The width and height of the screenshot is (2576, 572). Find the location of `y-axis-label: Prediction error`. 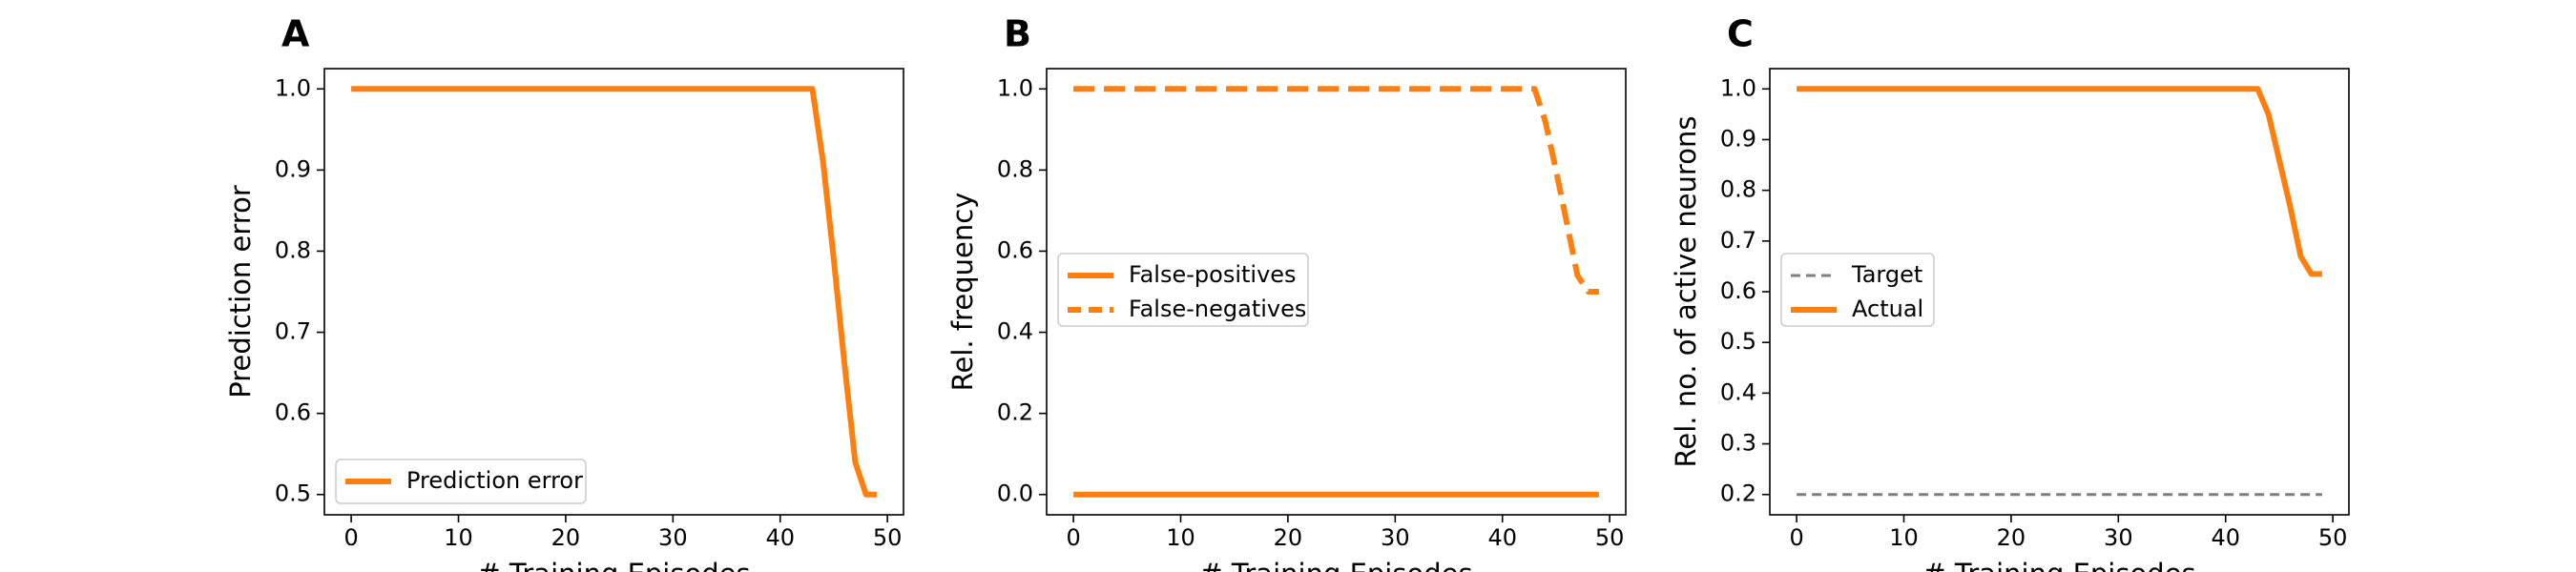

y-axis-label: Prediction error is located at coordinates (240, 291).